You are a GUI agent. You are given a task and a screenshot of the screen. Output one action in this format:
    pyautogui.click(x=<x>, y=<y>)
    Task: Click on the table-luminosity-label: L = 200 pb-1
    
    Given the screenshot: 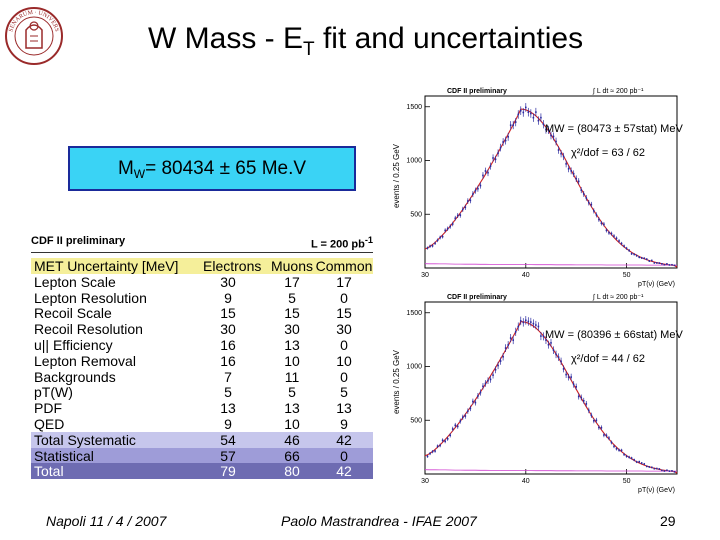 What is the action you would take?
    pyautogui.click(x=341, y=243)
    